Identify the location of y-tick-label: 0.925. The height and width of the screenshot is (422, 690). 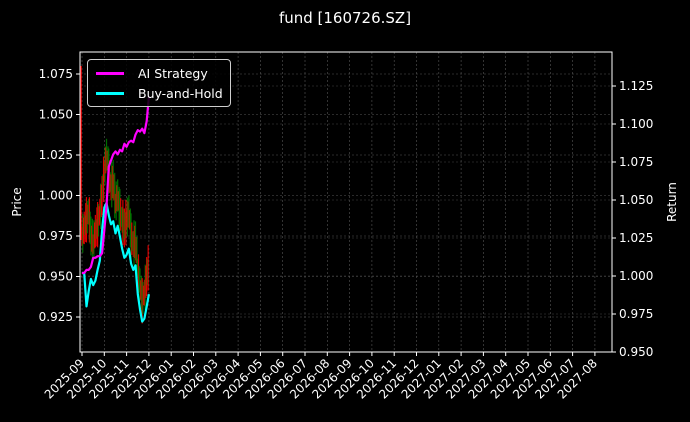
(56, 317).